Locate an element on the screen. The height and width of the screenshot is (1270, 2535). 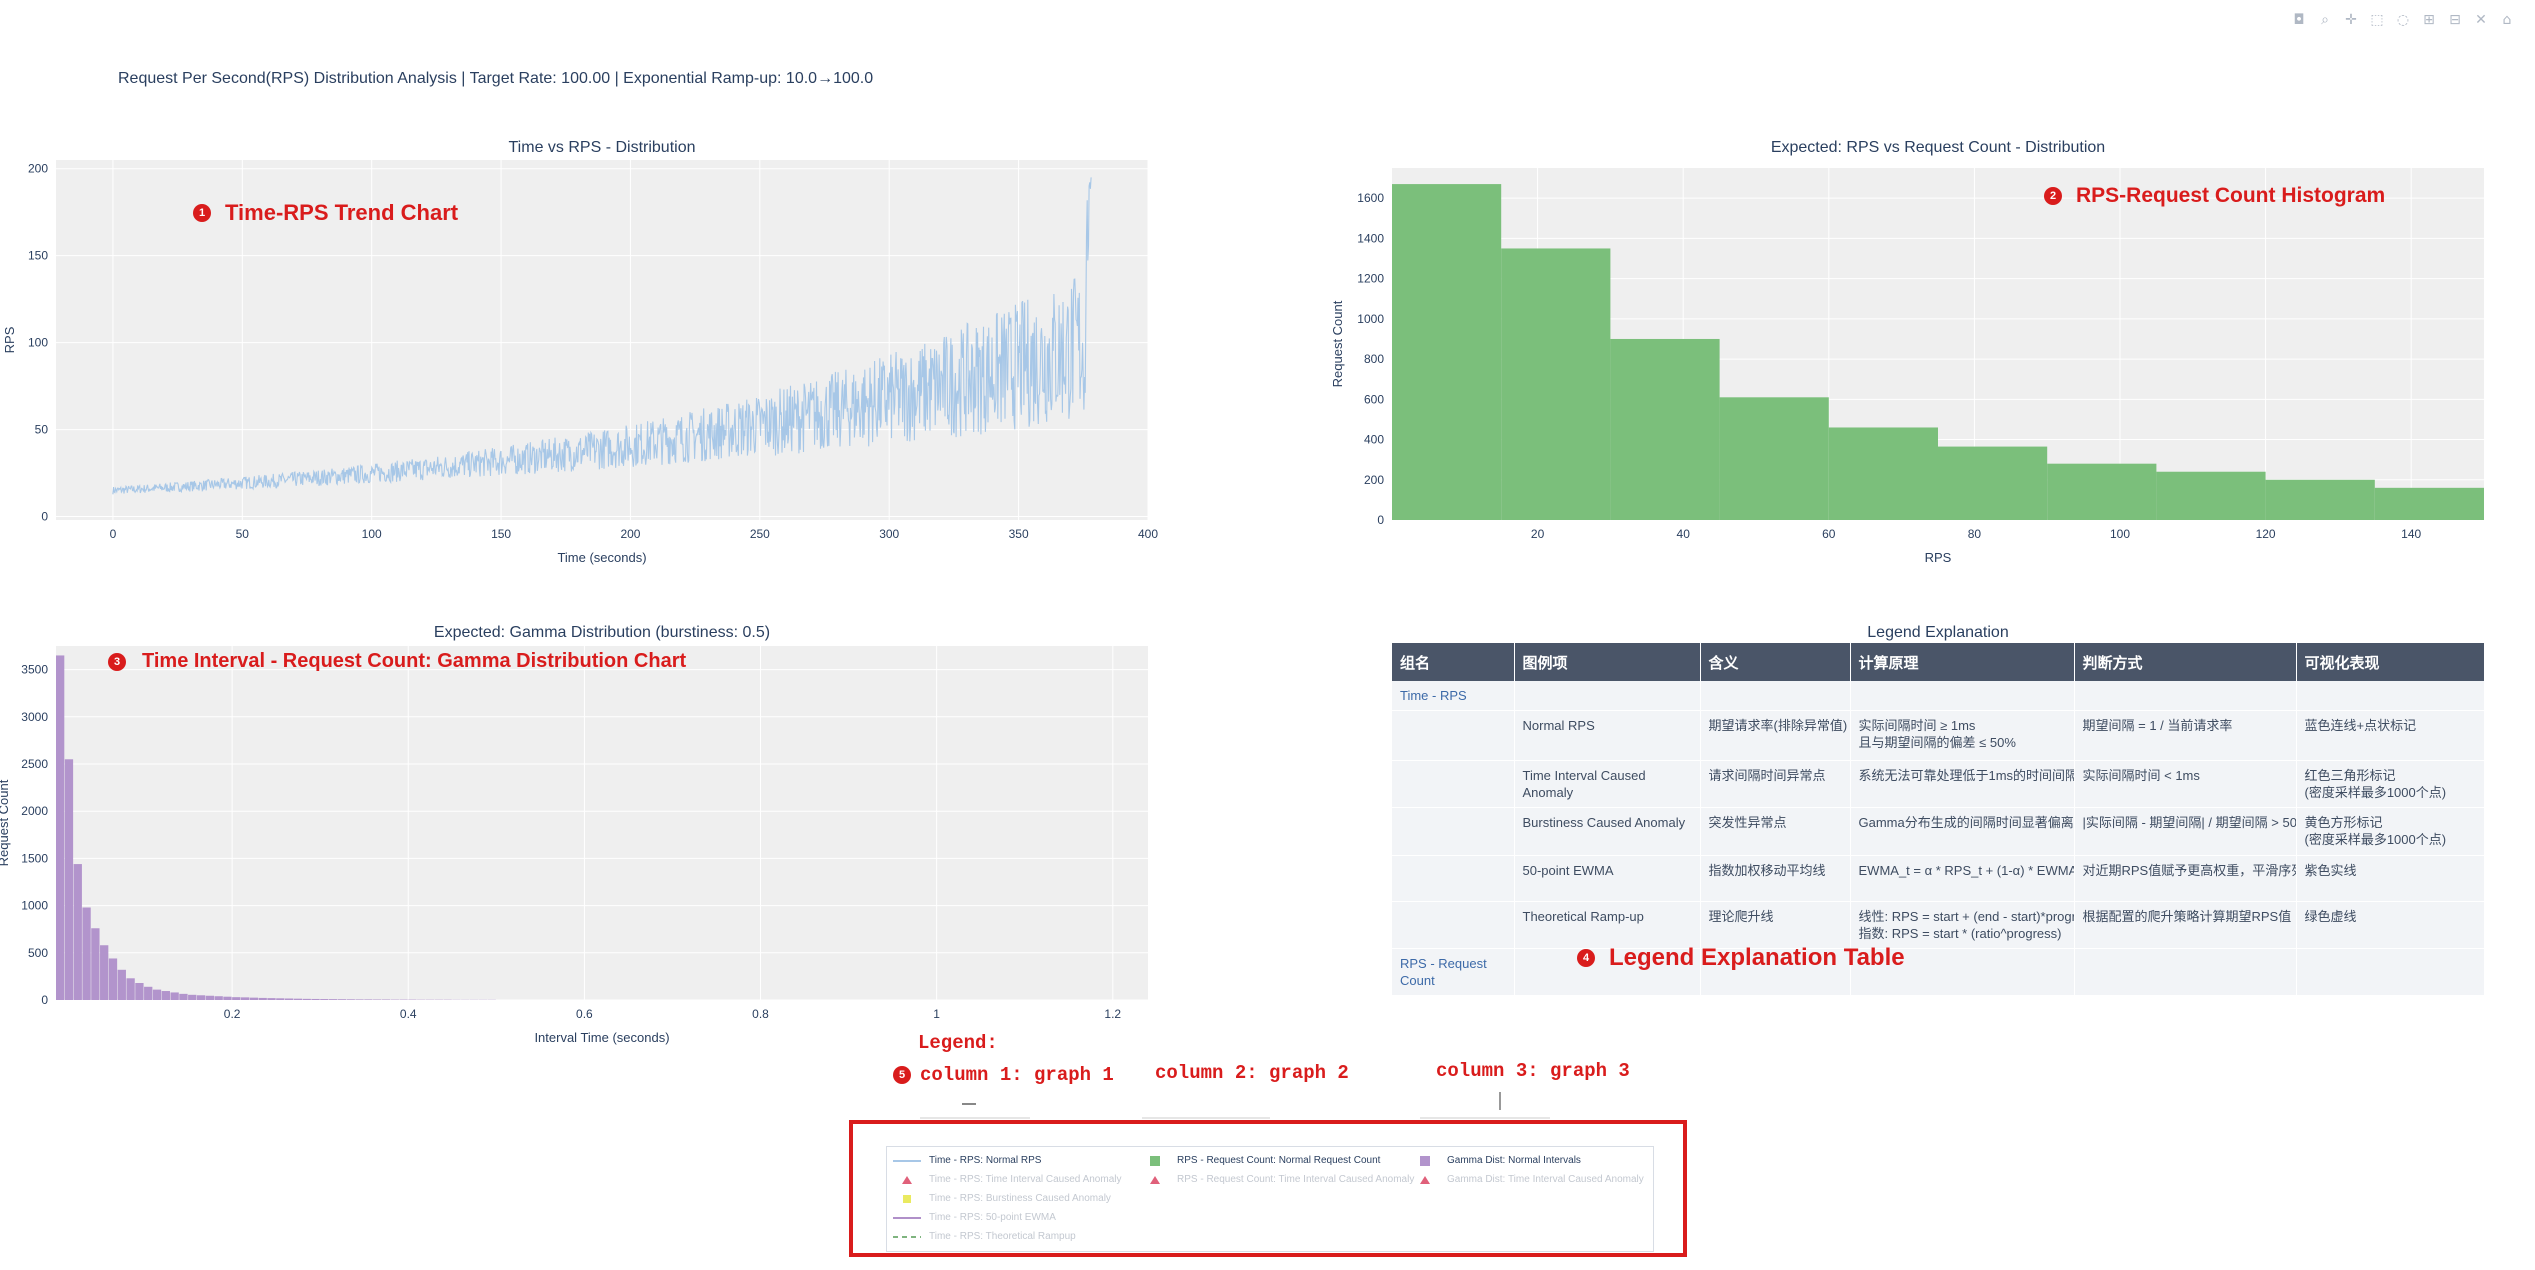
table-cell-meaning: 期望请求率(排除异常值) is located at coordinates (1775, 735).